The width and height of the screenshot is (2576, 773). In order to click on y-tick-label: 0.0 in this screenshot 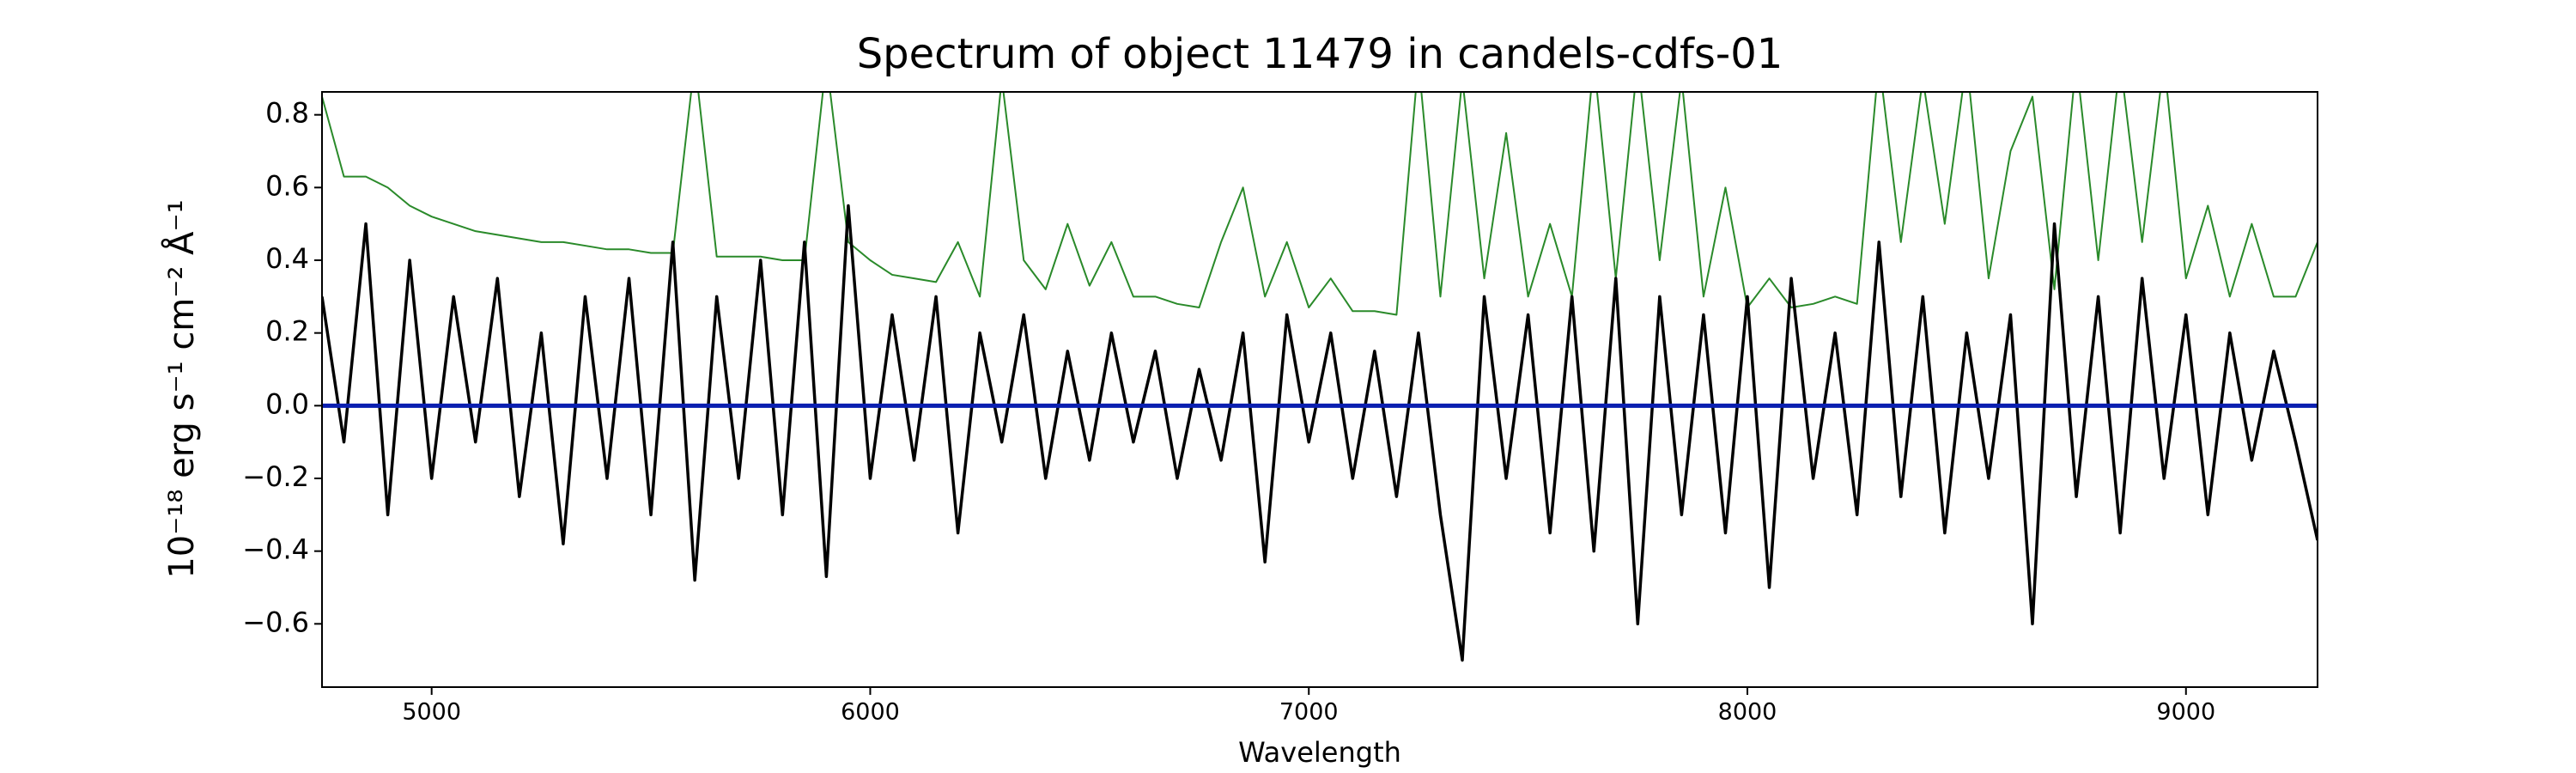, I will do `click(287, 403)`.